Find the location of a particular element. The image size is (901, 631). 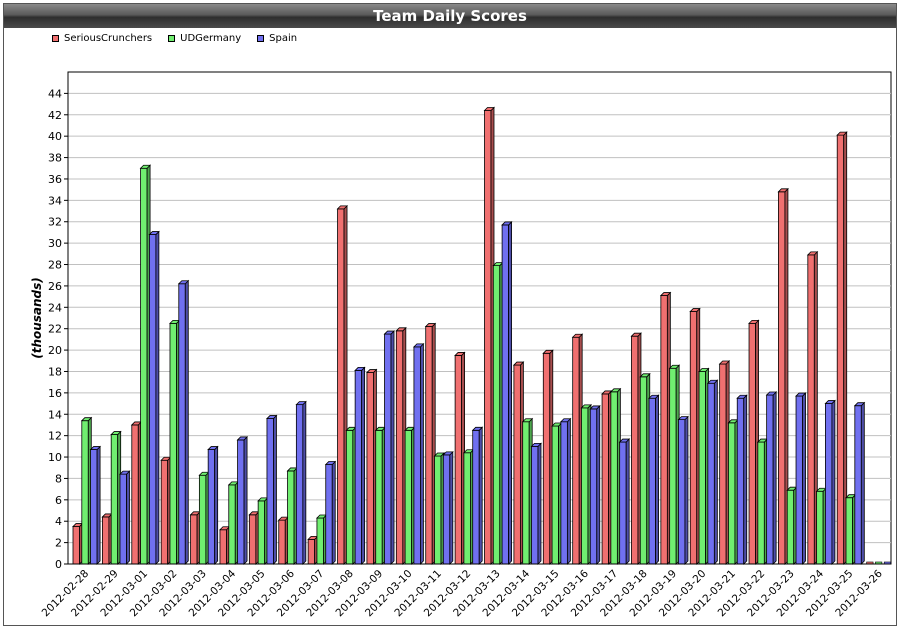

legend-item-udgermany: UDGermany is located at coordinates (204, 38).